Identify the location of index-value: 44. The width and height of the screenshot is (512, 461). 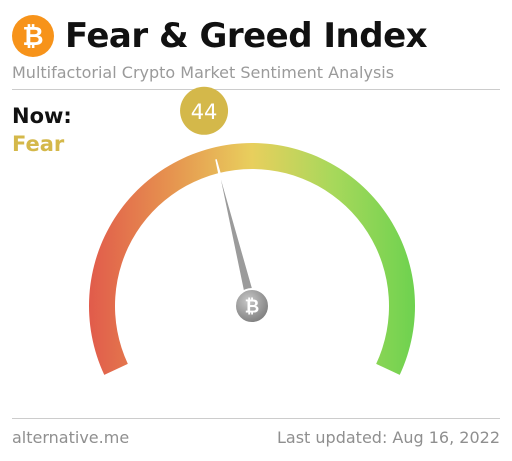
(204, 112).